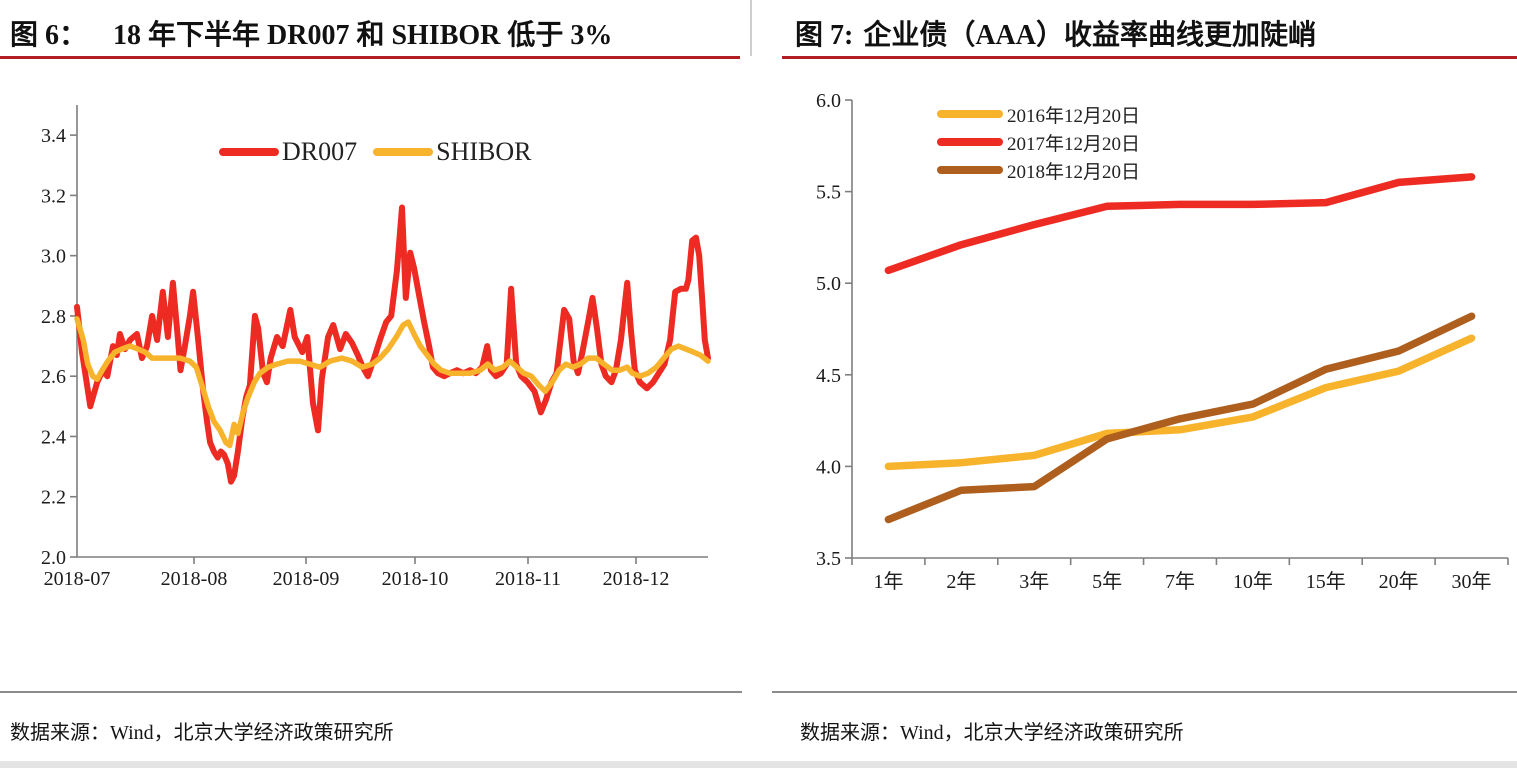 This screenshot has width=1517, height=768. Describe the element at coordinates (363, 35) in the screenshot. I see `figure6-title-text: 18 年下半年 DR007 和 SHIBOR 低于 3%` at that location.